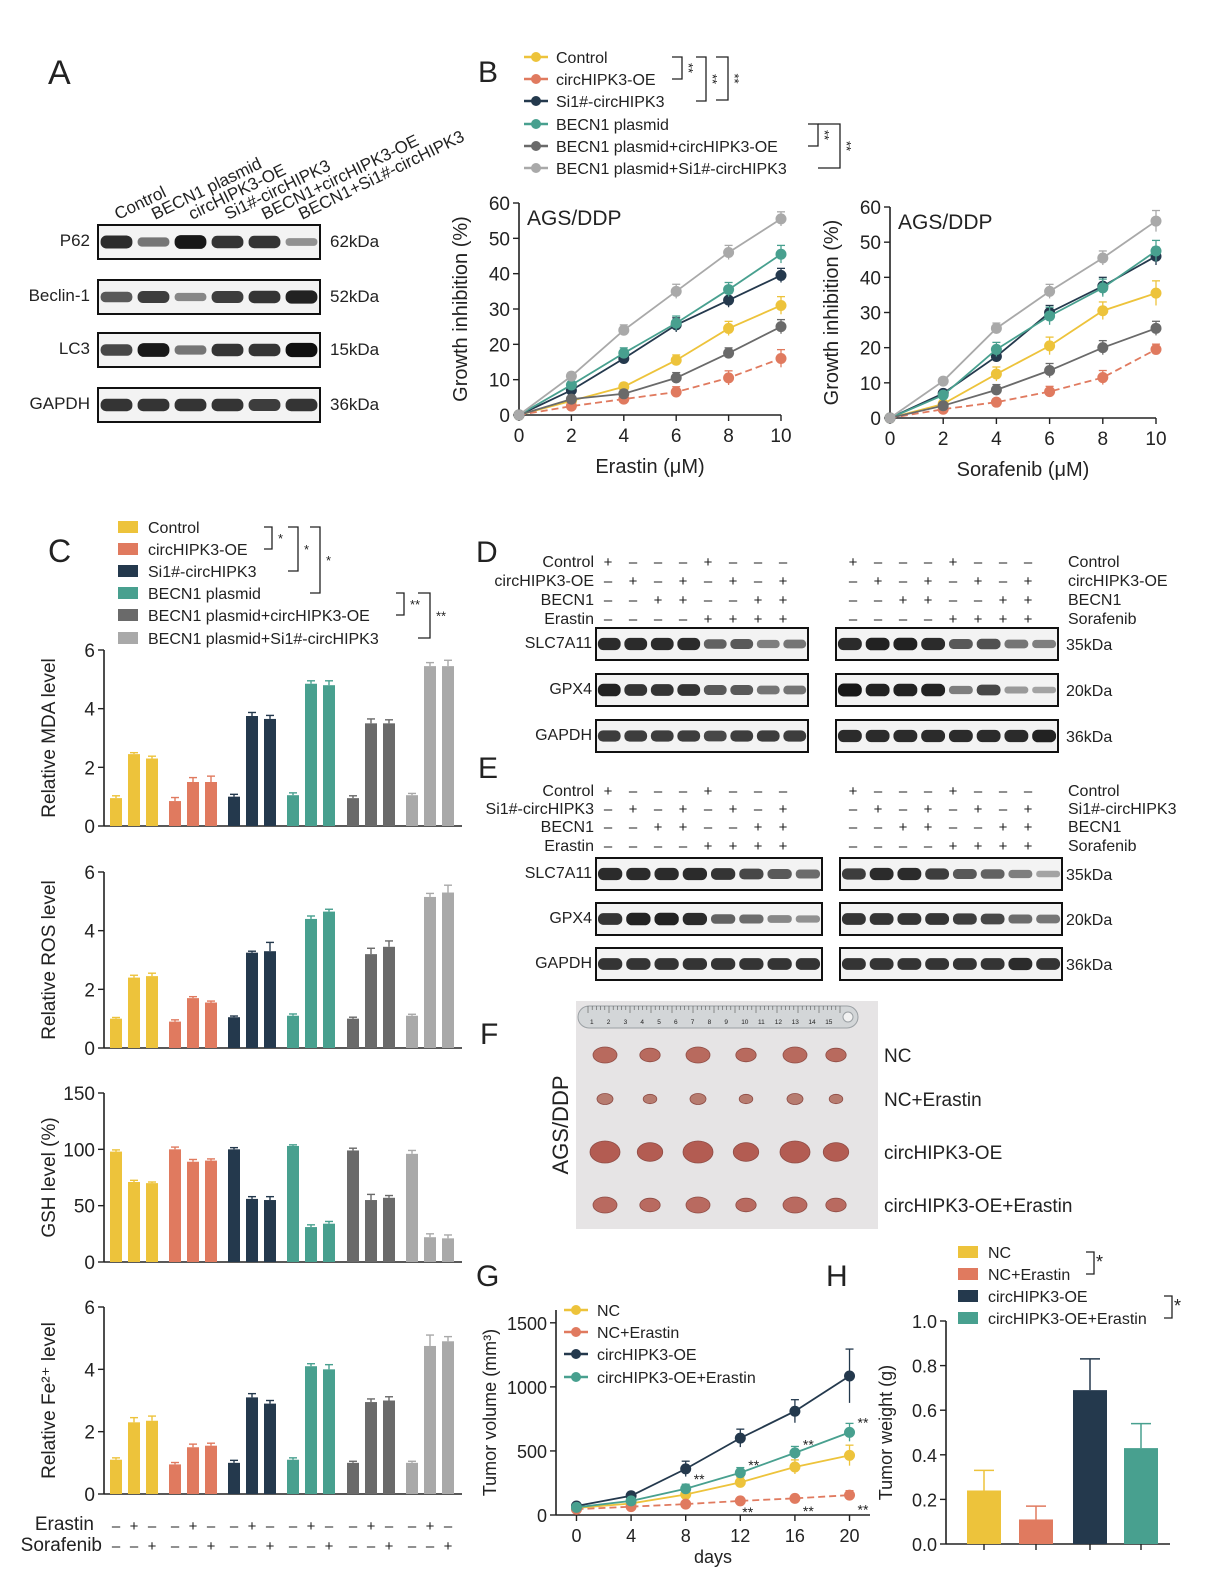 Image resolution: width=1226 pixels, height=1592 pixels. I want to click on legend-label: NC, so click(999, 1253).